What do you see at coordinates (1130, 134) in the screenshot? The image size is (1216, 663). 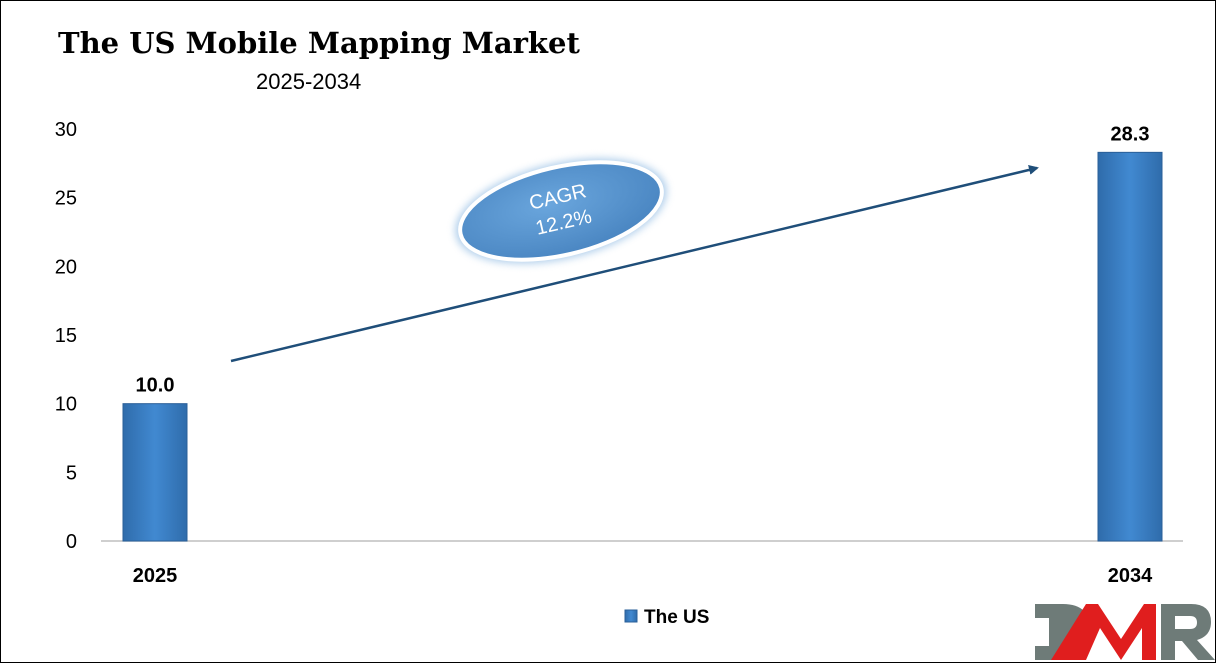 I see `data-label: 28.3` at bounding box center [1130, 134].